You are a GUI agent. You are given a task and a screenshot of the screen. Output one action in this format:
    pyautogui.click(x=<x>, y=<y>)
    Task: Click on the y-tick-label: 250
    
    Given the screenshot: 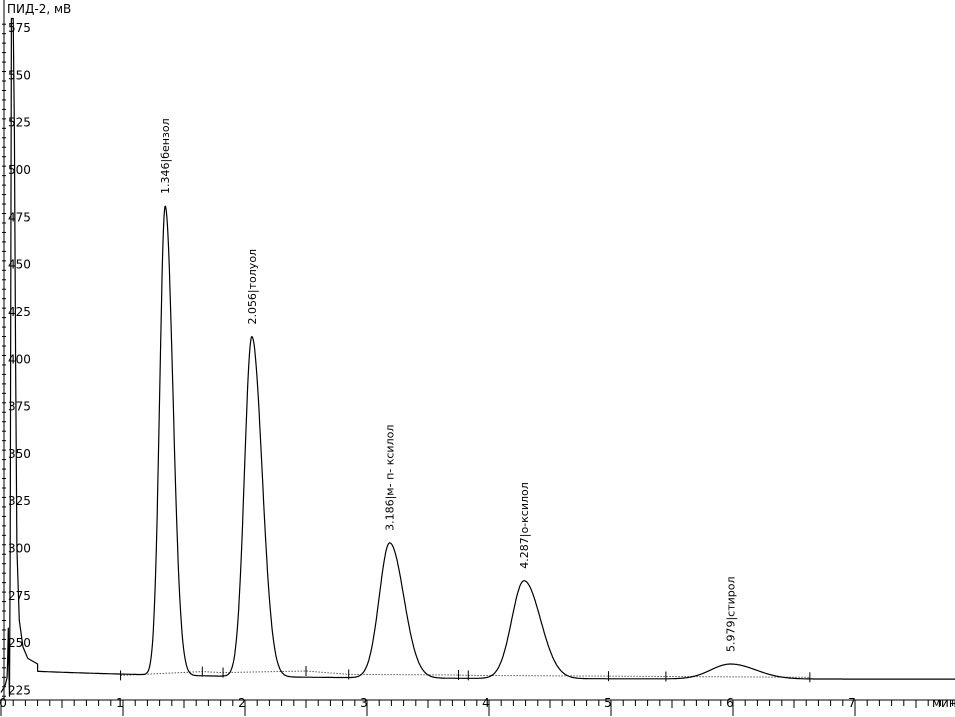 What is the action you would take?
    pyautogui.click(x=19, y=643)
    